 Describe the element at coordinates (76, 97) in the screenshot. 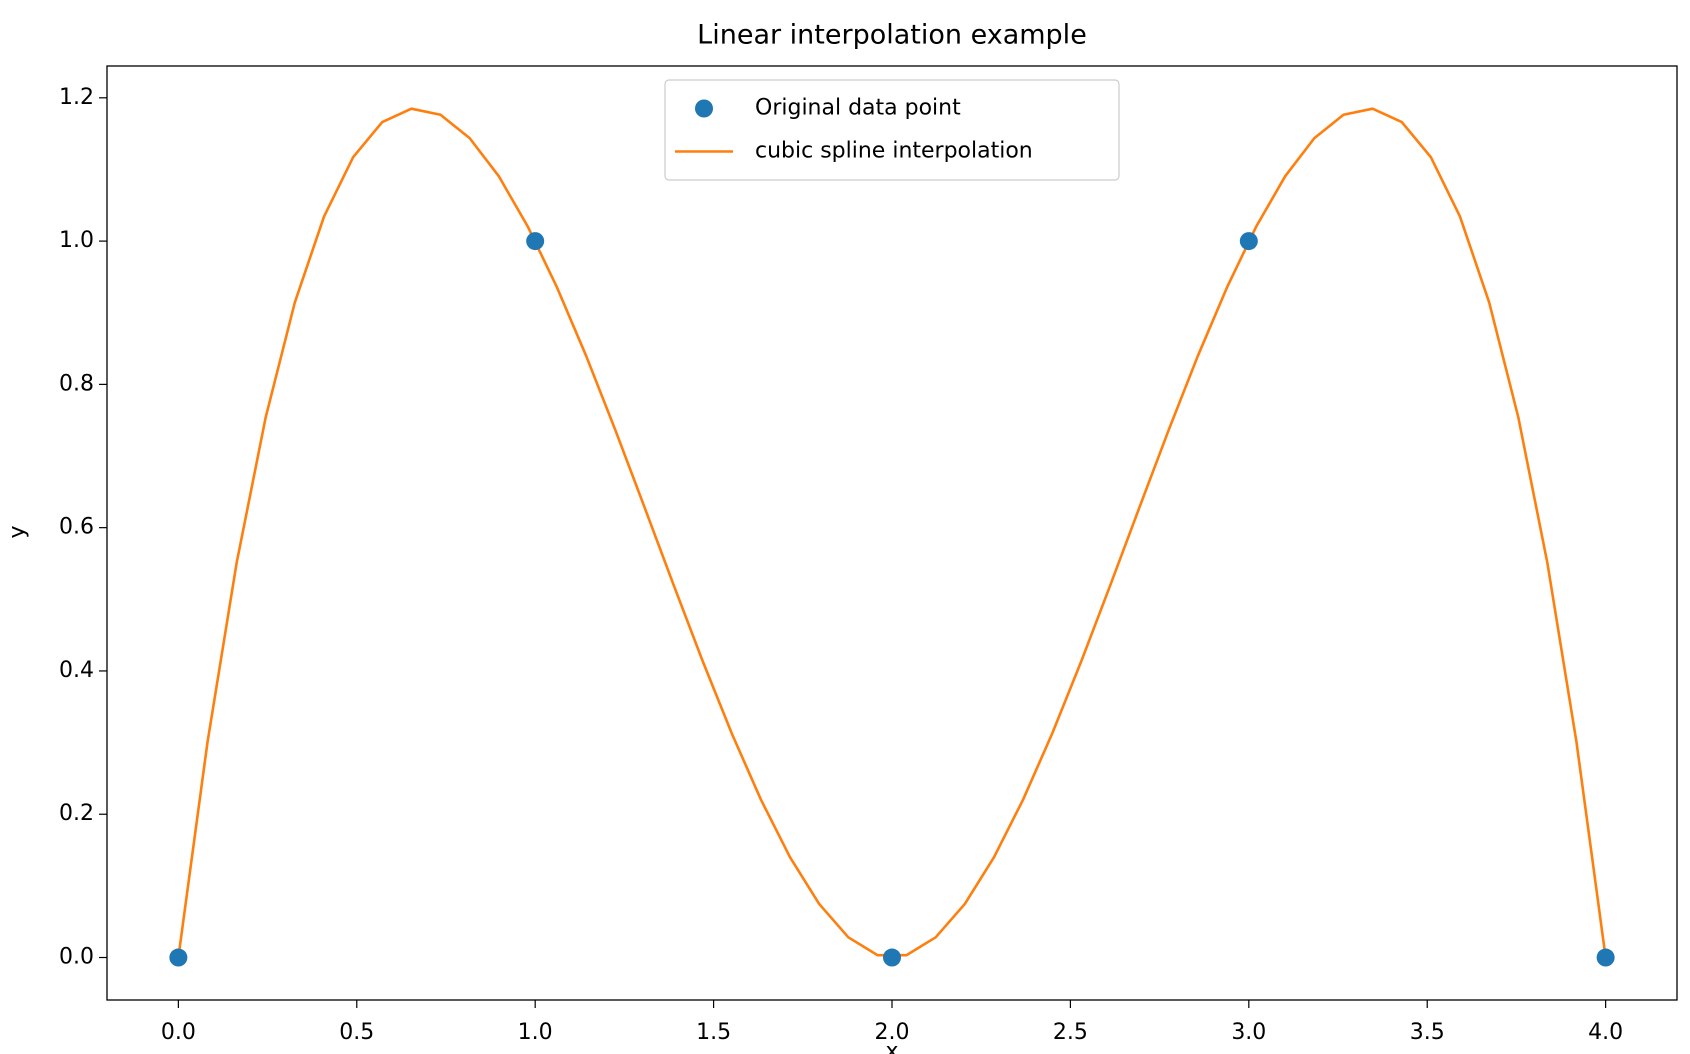

I see `y-tick-label: 1.2` at that location.